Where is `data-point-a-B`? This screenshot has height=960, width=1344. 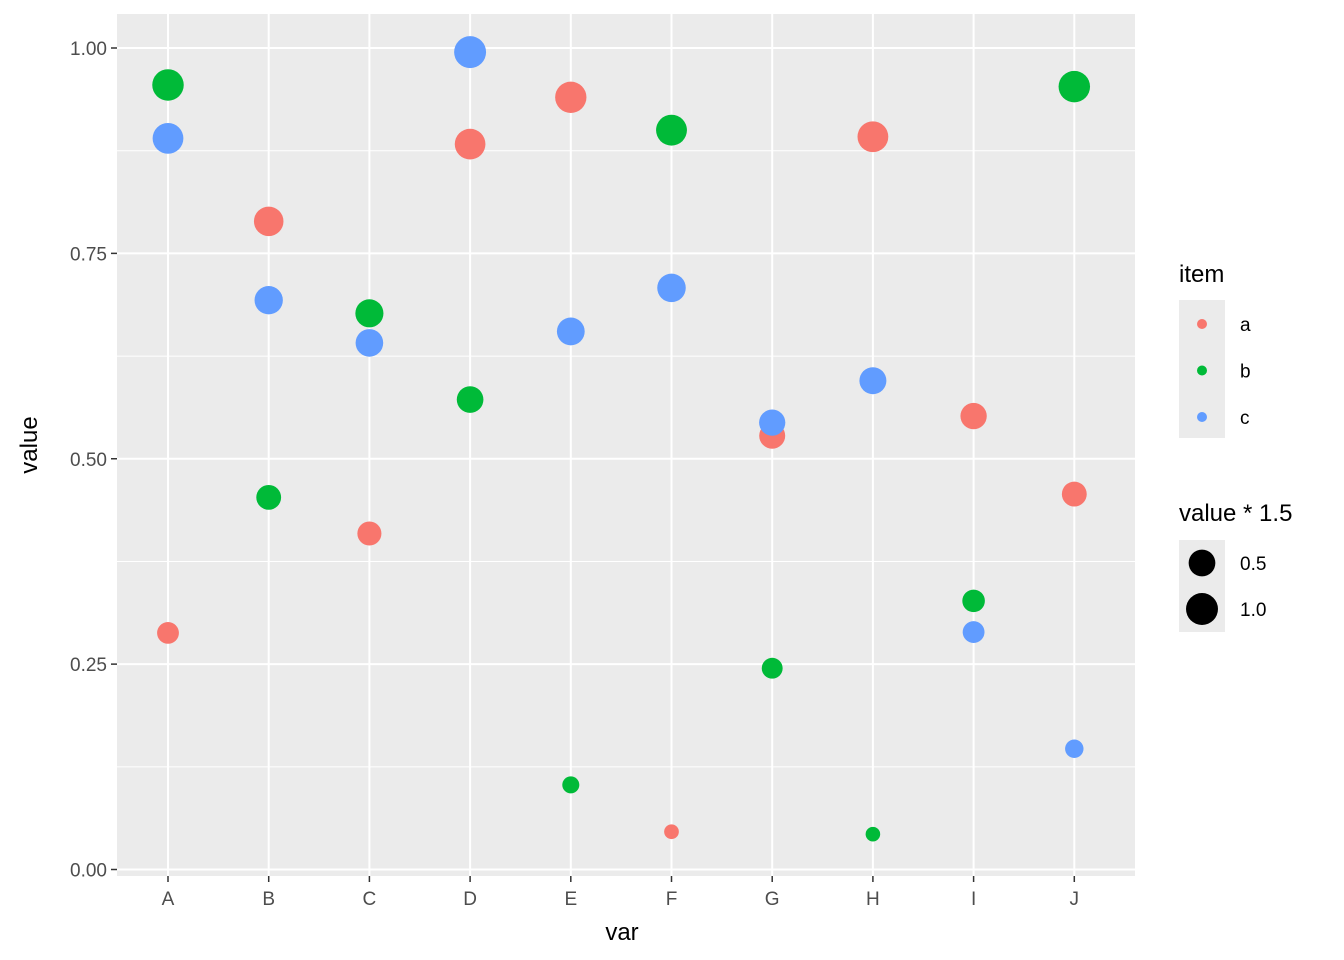
data-point-a-B is located at coordinates (268, 221).